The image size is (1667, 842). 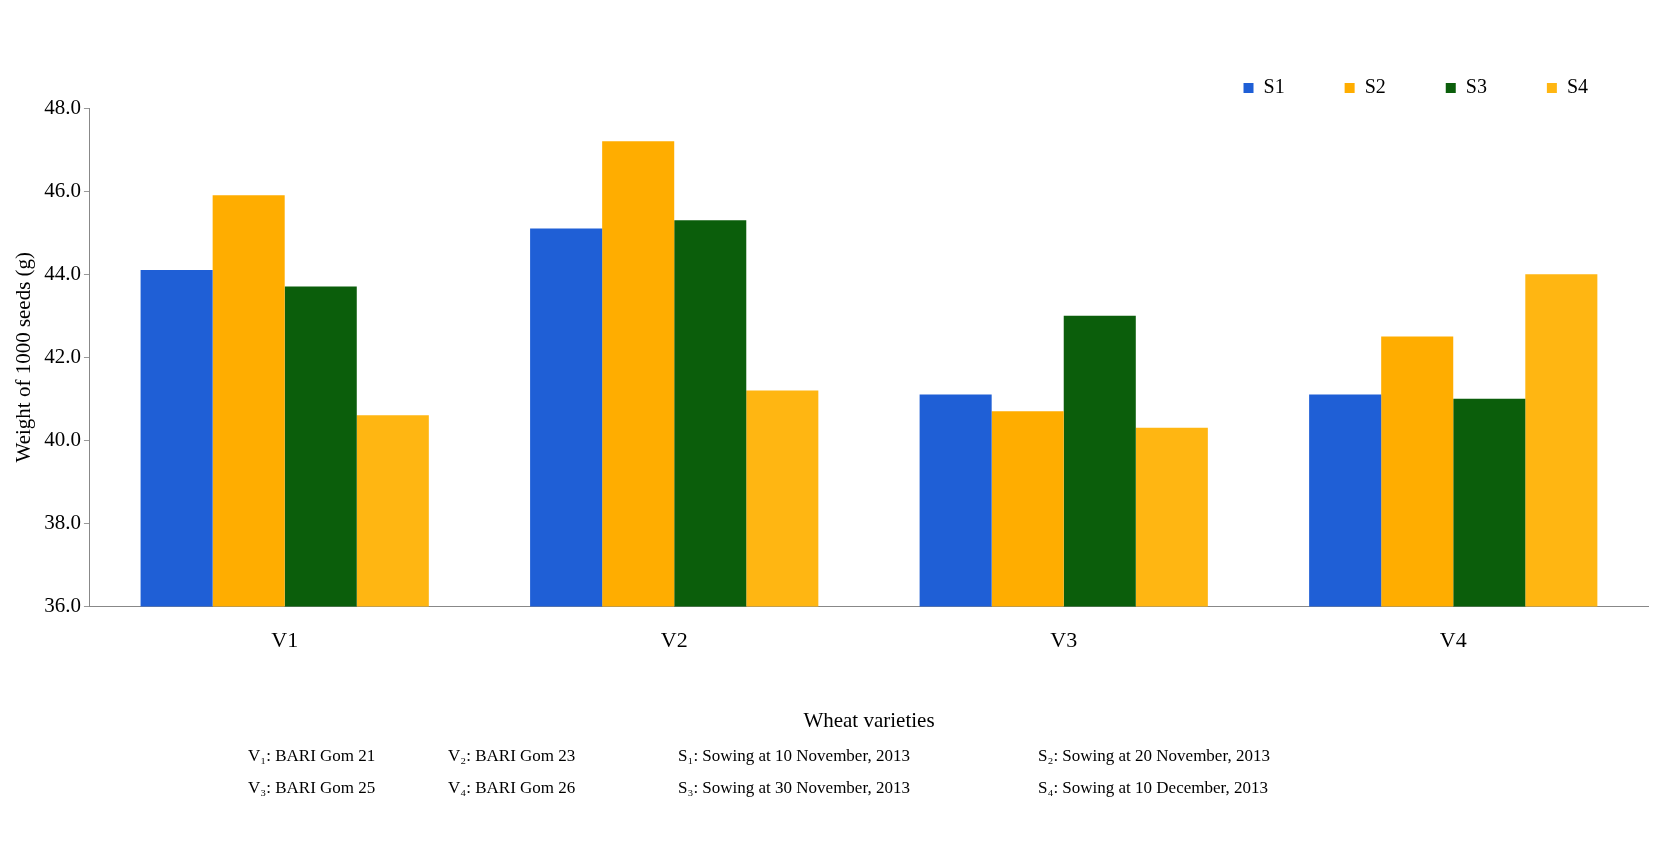 I want to click on y-tick-label: 40.0, so click(x=62, y=438).